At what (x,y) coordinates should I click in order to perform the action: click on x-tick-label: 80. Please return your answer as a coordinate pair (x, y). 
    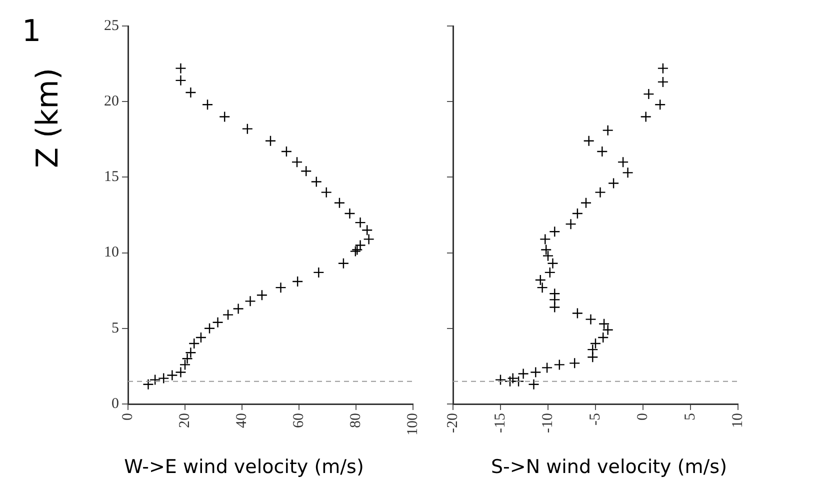
    Looking at the image, I should click on (356, 420).